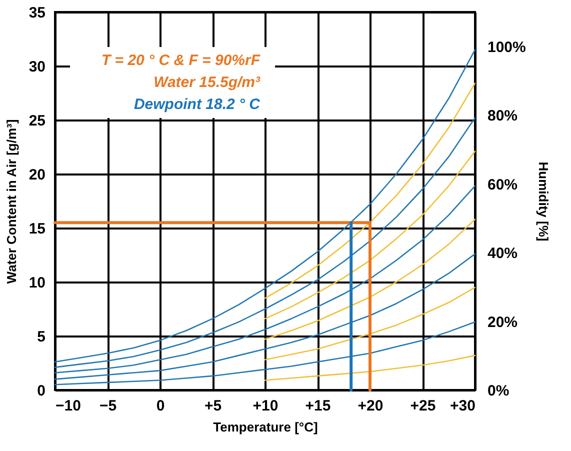  What do you see at coordinates (318, 406) in the screenshot?
I see `x-tick-label: +15` at bounding box center [318, 406].